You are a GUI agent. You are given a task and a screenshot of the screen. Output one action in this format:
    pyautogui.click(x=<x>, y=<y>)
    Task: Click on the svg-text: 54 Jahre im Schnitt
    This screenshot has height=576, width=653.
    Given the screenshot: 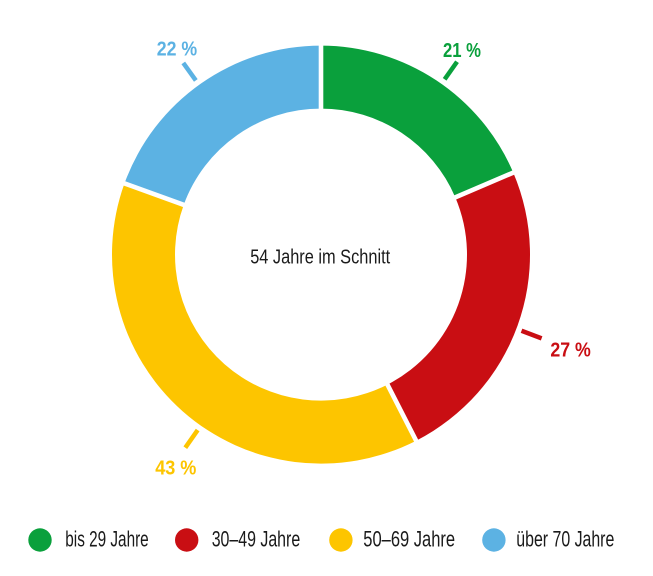 What is the action you would take?
    pyautogui.click(x=320, y=258)
    